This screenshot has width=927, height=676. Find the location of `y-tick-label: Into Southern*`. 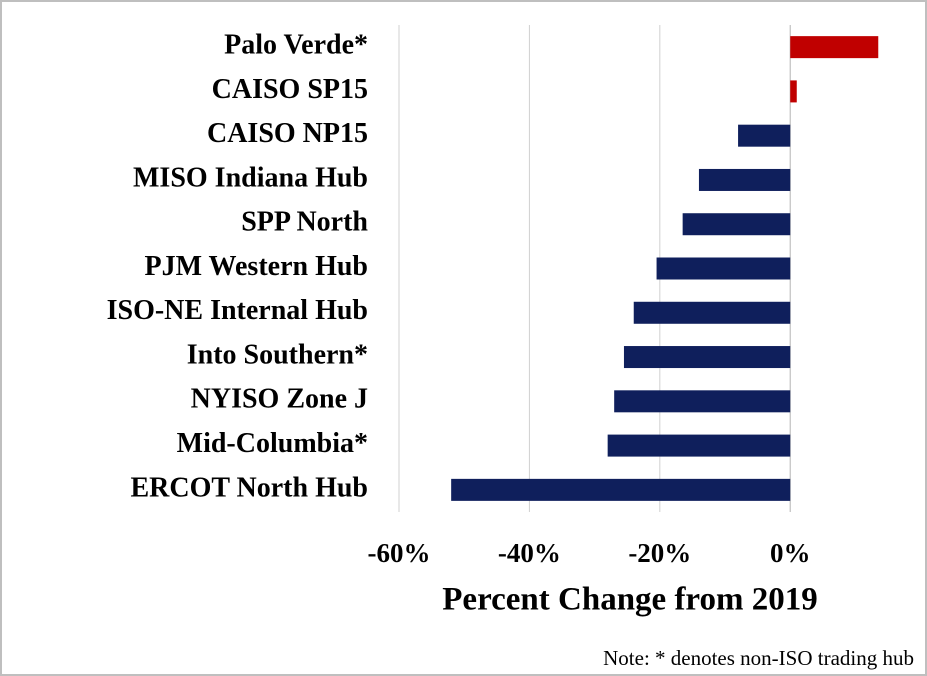

y-tick-label: Into Southern* is located at coordinates (277, 354).